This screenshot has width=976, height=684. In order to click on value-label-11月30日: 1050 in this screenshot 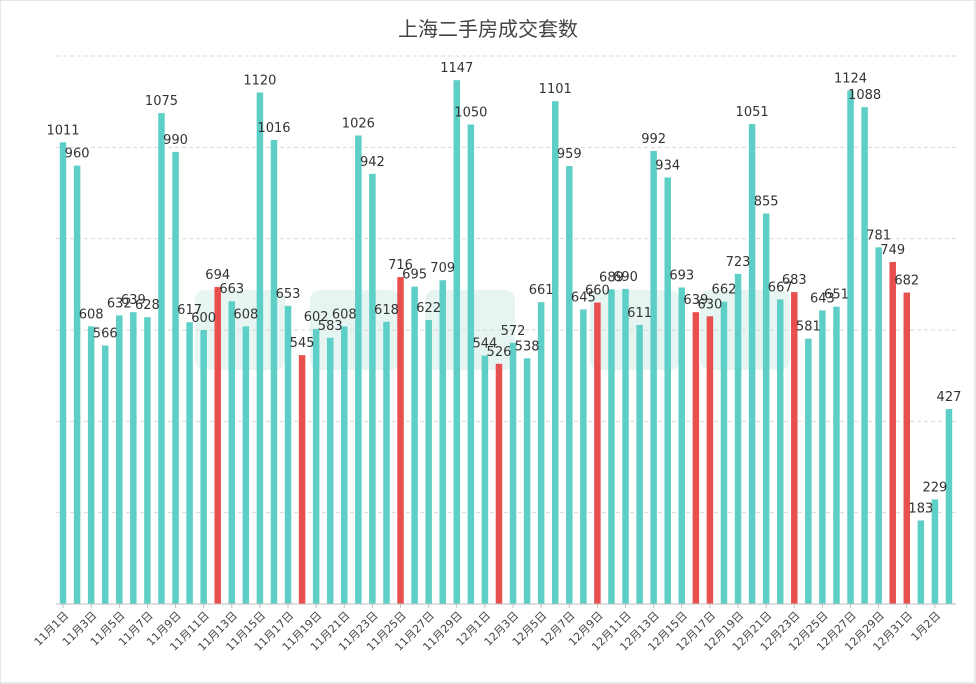, I will do `click(470, 113)`.